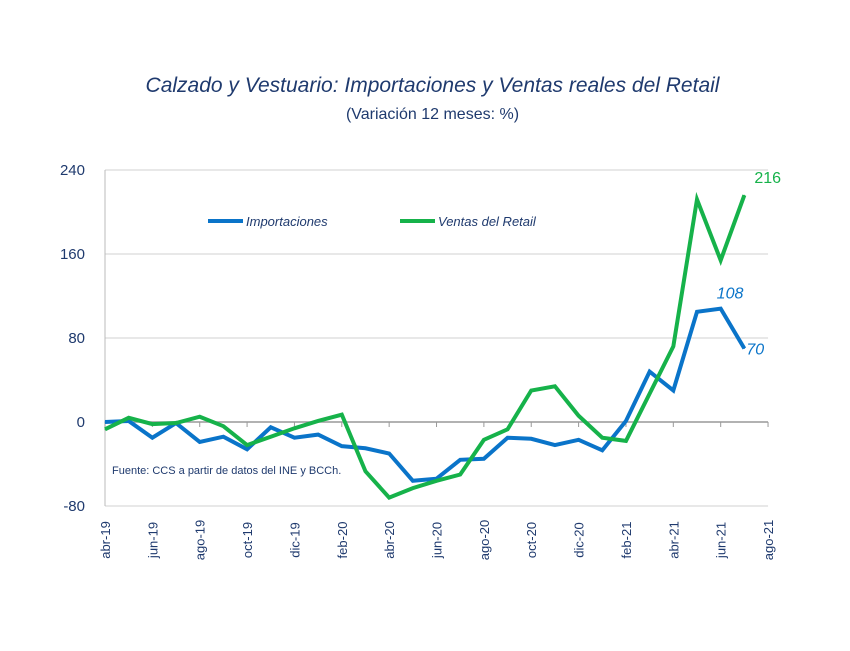  Describe the element at coordinates (768, 540) in the screenshot. I see `x-tick-label: ago-21` at that location.